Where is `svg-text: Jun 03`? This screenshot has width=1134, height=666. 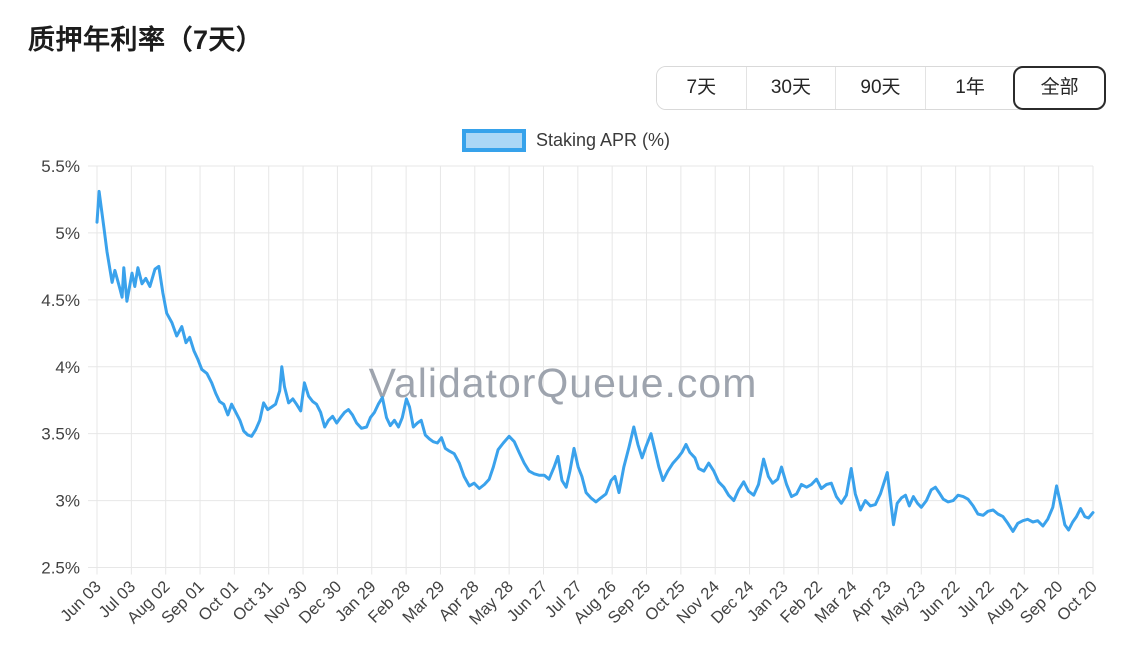 svg-text: Jun 03 is located at coordinates (81, 602).